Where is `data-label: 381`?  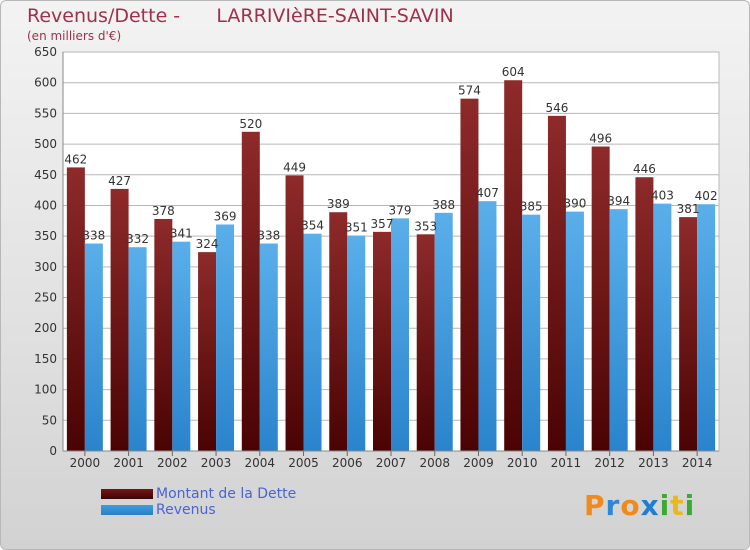 data-label: 381 is located at coordinates (688, 209).